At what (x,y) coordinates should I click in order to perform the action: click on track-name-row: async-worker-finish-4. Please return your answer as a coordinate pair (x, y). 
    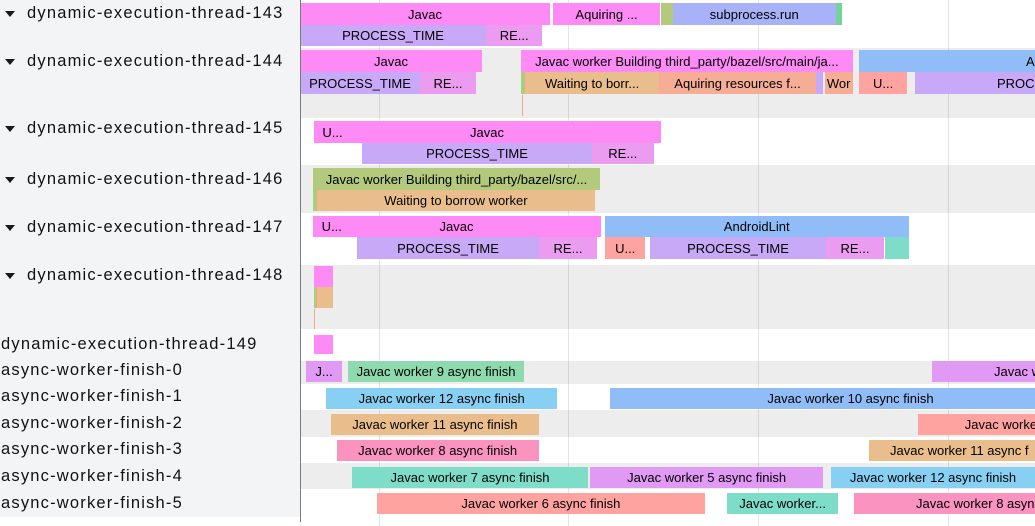
    Looking at the image, I should click on (150, 477).